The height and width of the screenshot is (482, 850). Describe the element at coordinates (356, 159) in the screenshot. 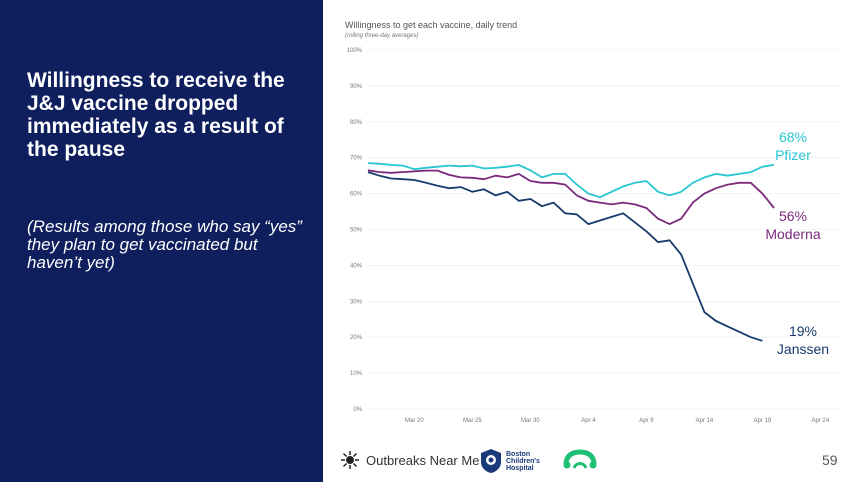

I see `y-tick-label: 70%` at that location.